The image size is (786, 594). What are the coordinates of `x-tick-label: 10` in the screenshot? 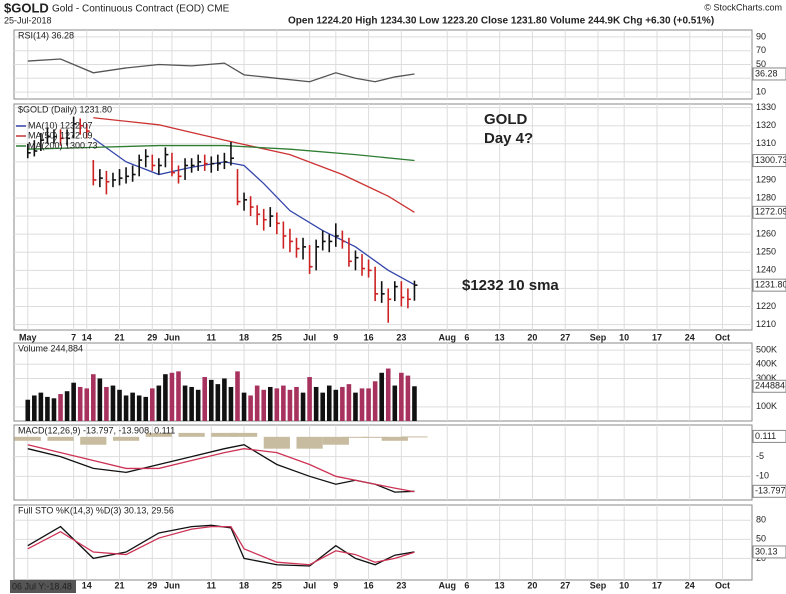 It's located at (624, 585).